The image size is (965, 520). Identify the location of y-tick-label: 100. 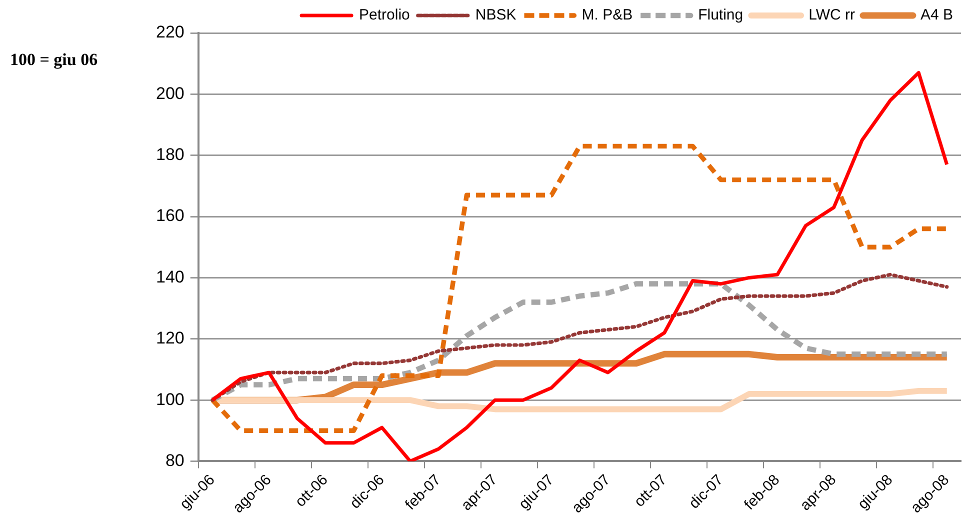
(170, 399).